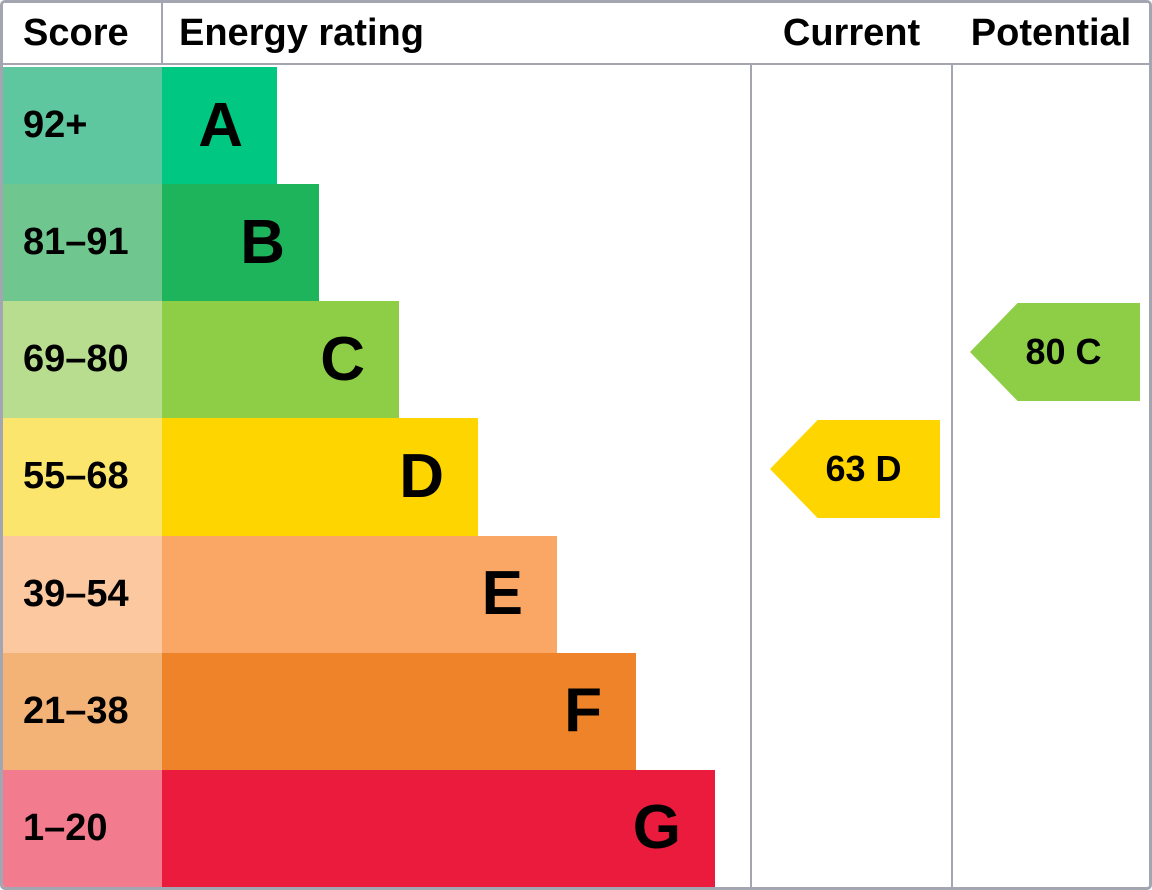  Describe the element at coordinates (502, 594) in the screenshot. I see `band-letter: E` at that location.